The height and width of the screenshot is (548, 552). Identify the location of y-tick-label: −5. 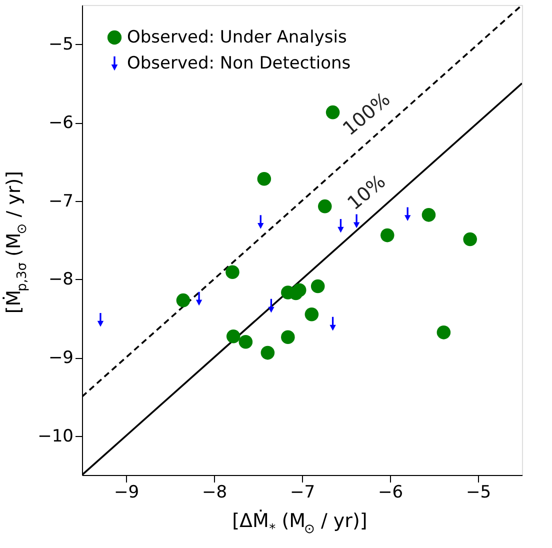
(61, 44).